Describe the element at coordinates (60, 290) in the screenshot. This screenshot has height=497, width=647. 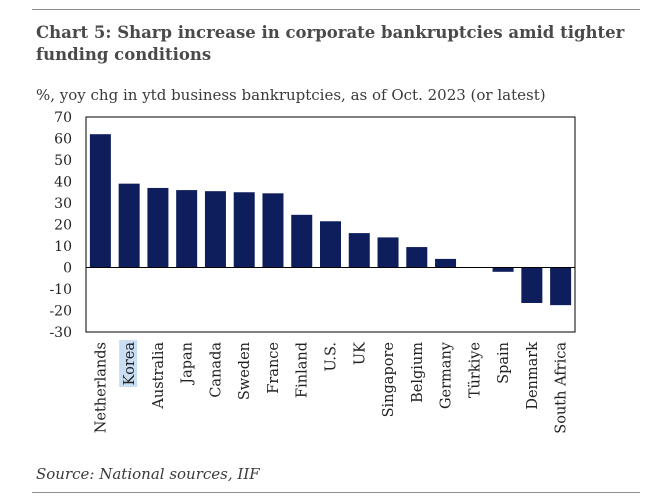
I see `y-tick-label: -10` at that location.